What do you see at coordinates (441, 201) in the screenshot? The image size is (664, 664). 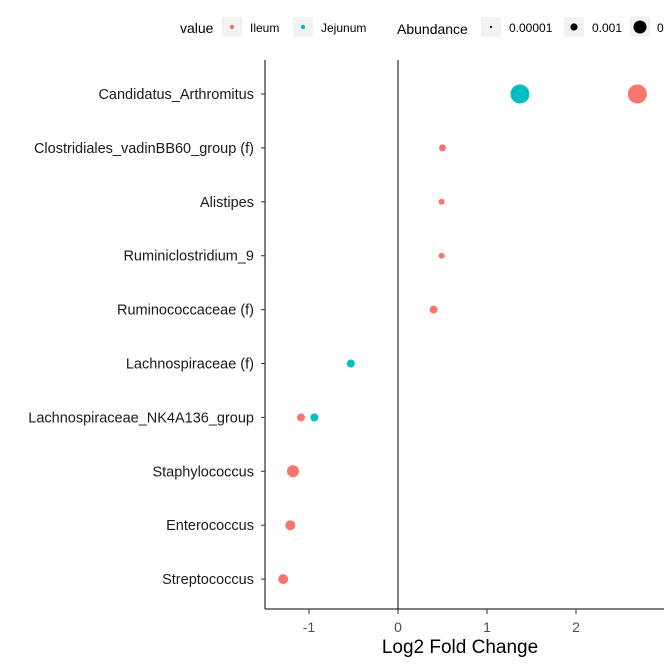 I see `point-ileum-alistipes` at bounding box center [441, 201].